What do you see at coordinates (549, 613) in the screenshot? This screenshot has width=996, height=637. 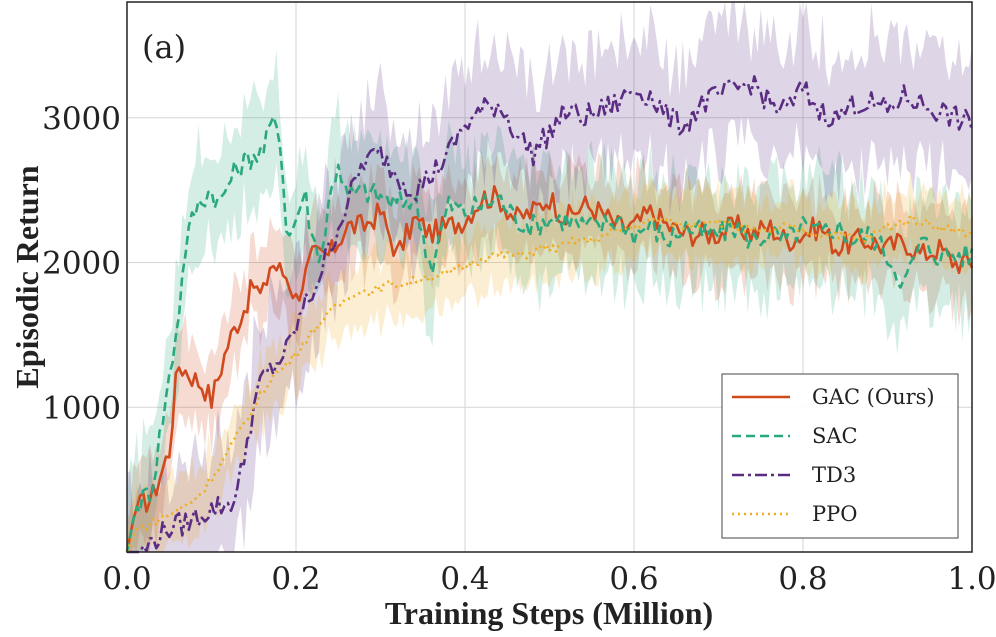 I see `x-axis-title: Training Steps (Million)` at bounding box center [549, 613].